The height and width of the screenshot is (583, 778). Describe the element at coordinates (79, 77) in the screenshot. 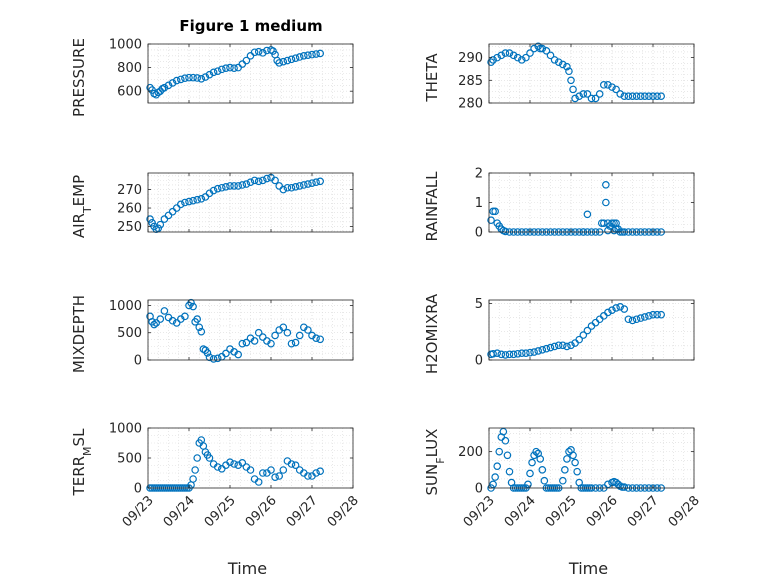

I see `y-axis-label: PRESSURE` at that location.